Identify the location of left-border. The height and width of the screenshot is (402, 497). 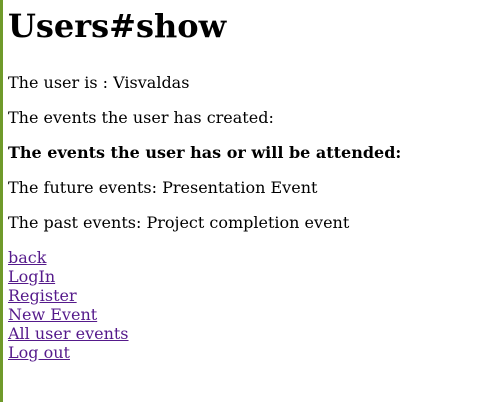
(1, 201).